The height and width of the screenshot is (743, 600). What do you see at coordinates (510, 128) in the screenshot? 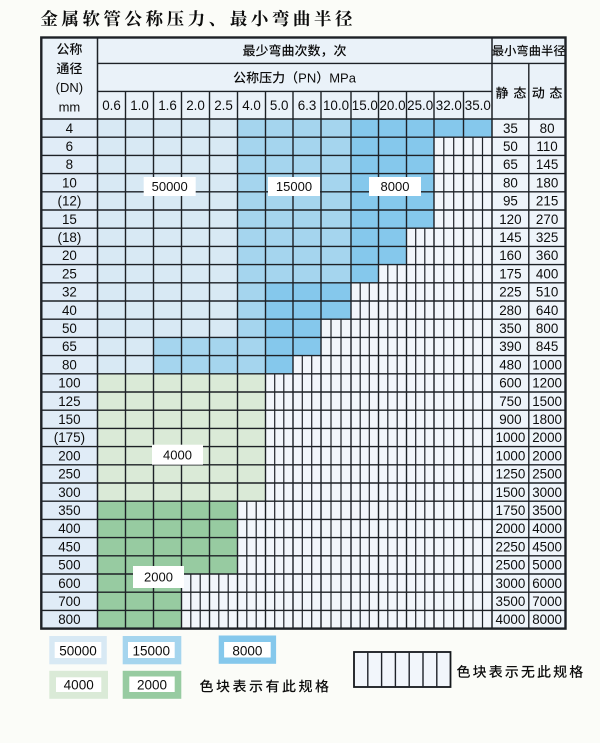
I see `svg-text: 35` at bounding box center [510, 128].